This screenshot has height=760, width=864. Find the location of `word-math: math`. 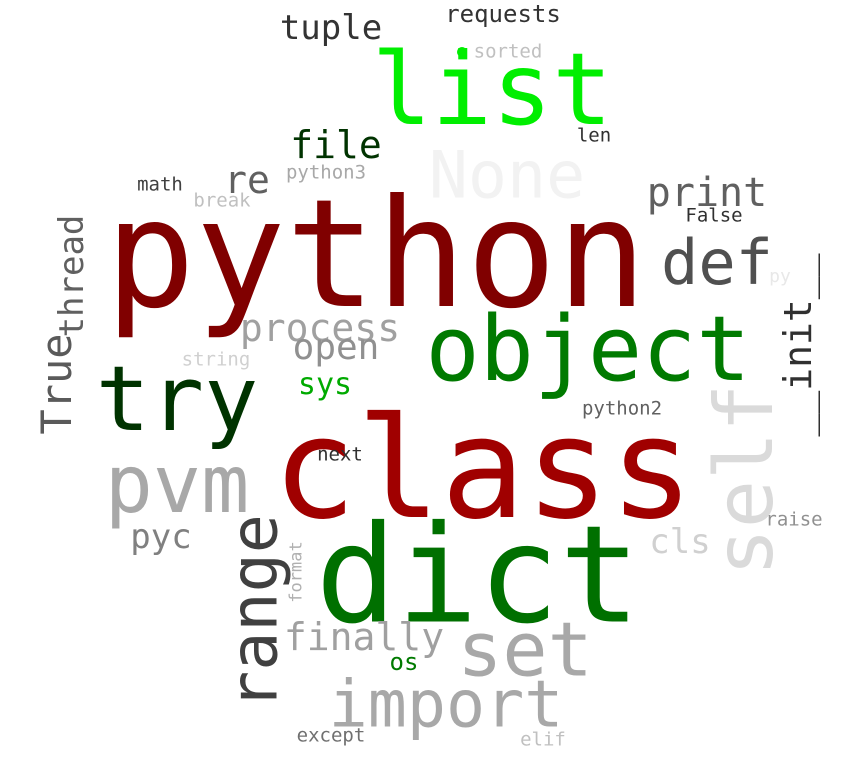

word-math: math is located at coordinates (160, 184).